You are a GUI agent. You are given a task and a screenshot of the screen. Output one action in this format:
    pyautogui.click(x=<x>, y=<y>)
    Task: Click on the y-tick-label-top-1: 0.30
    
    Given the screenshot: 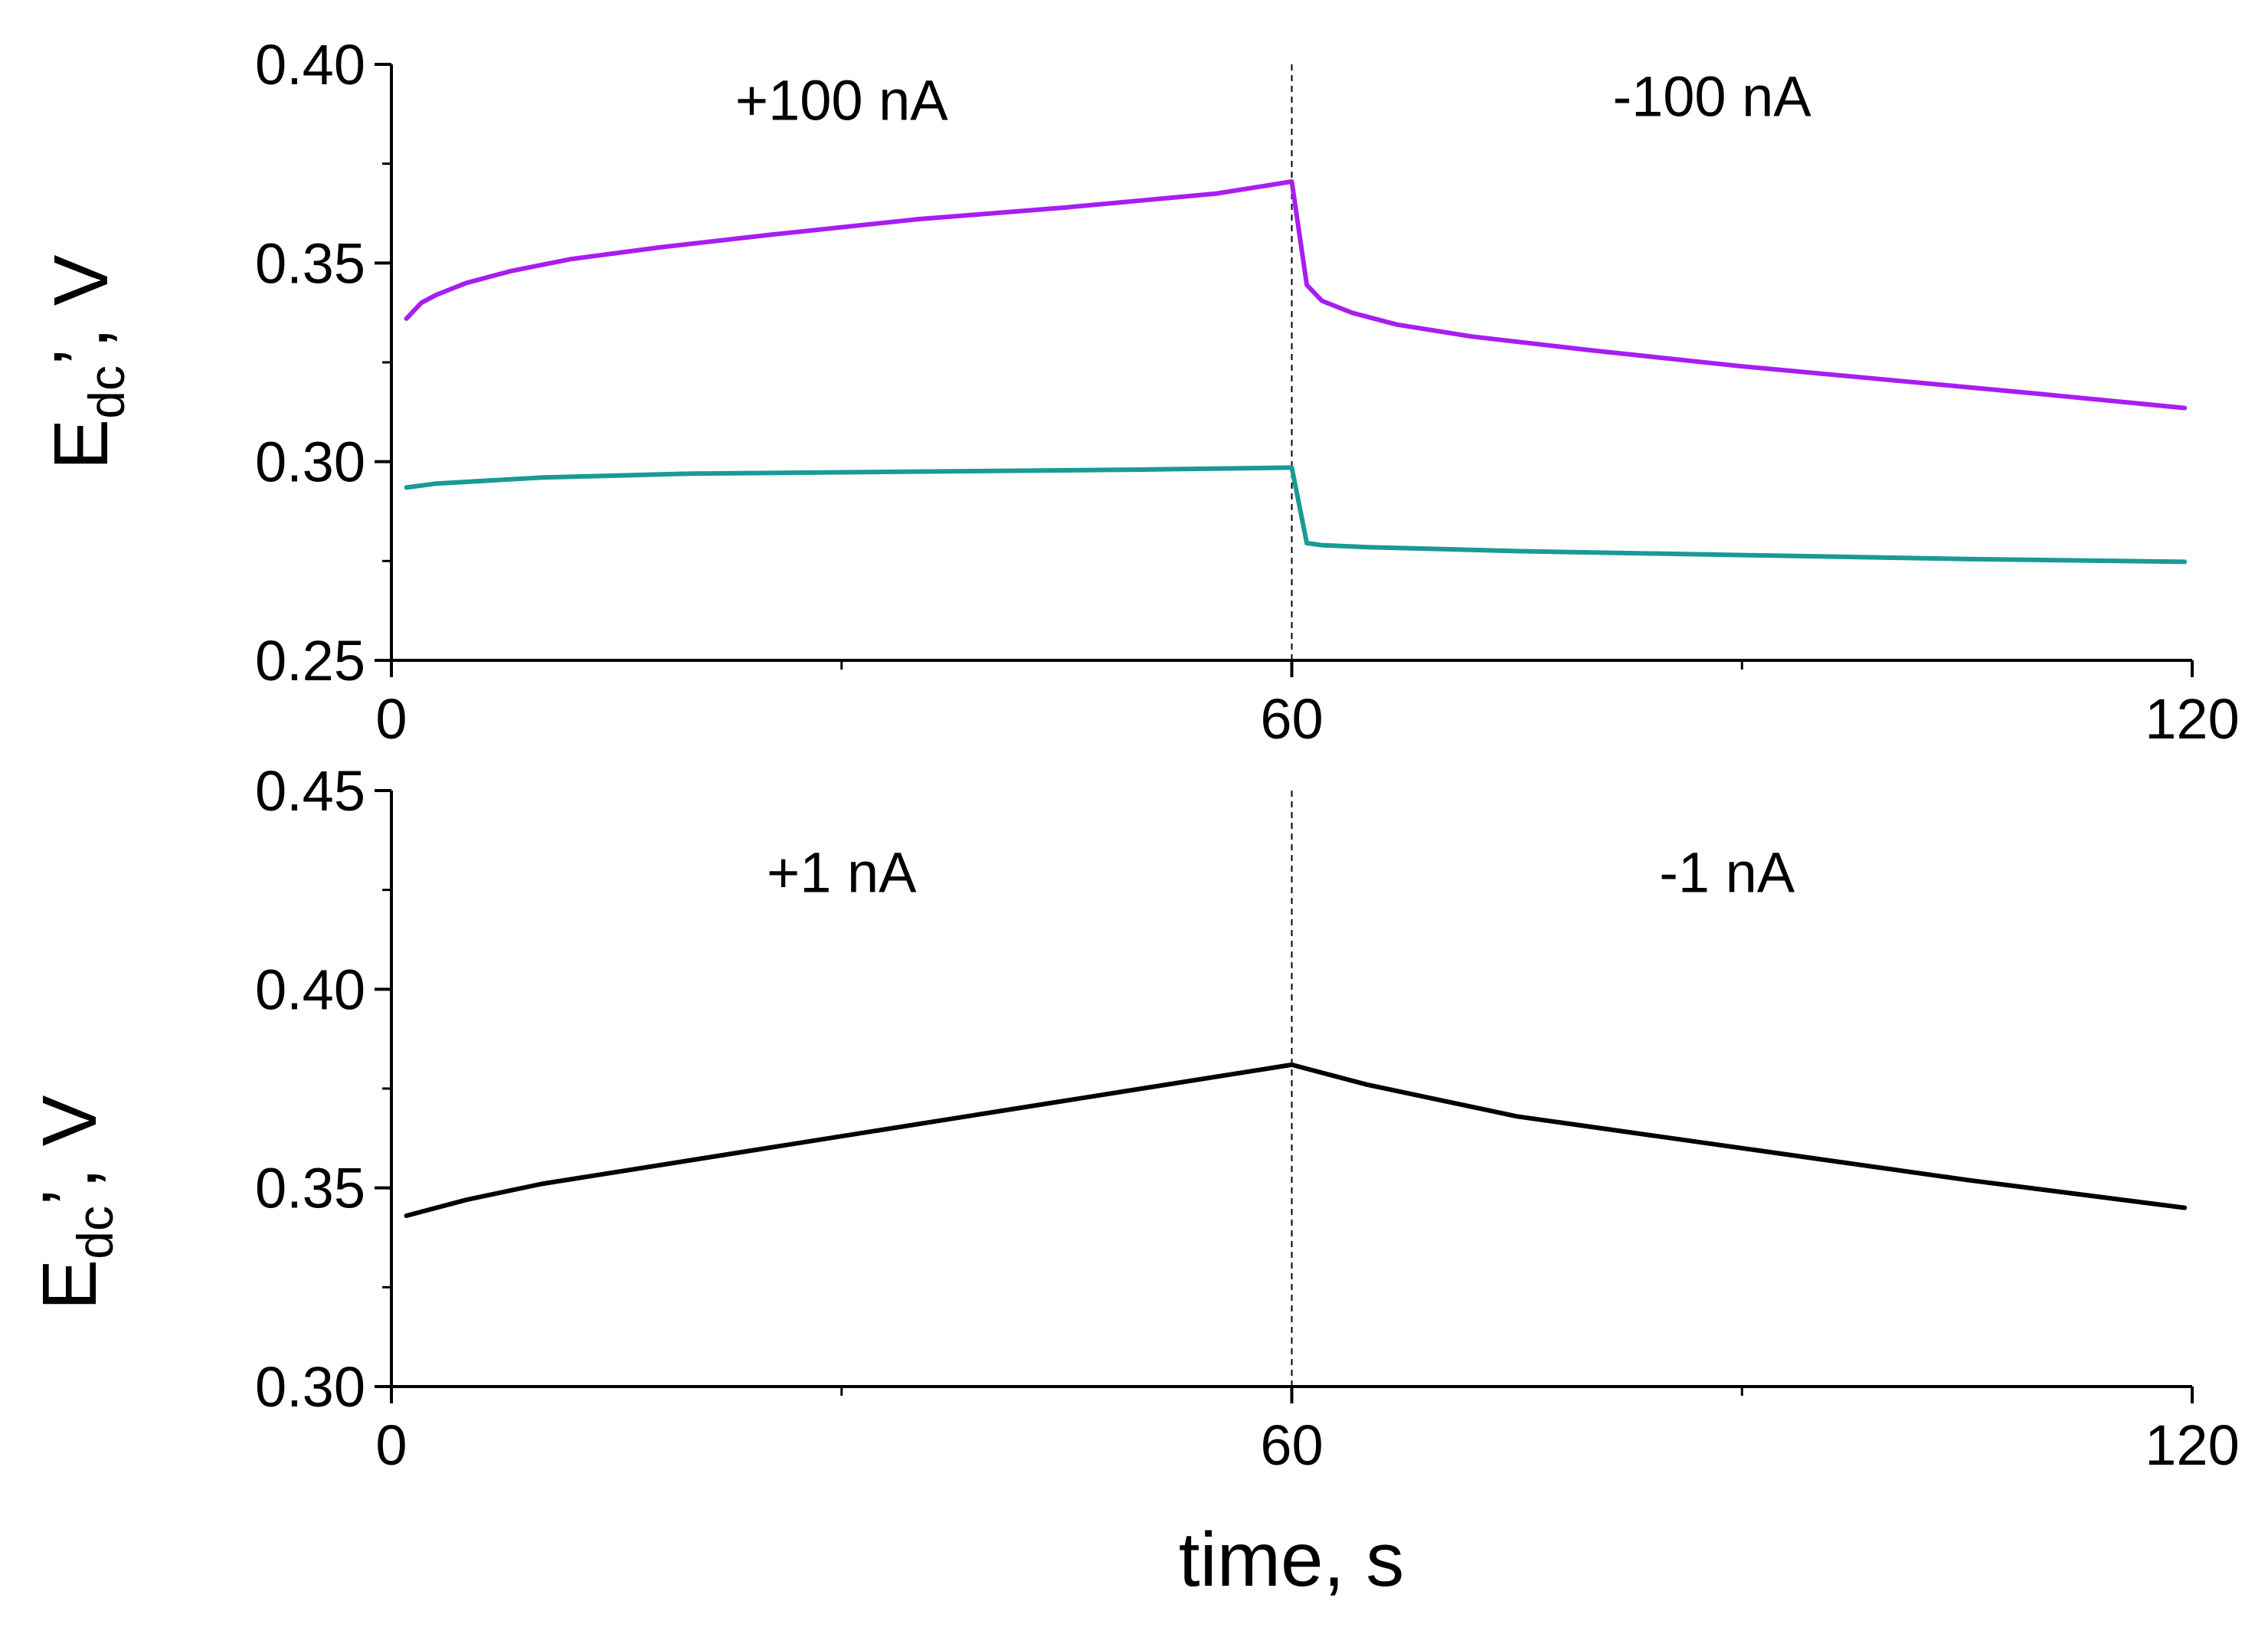 What is the action you would take?
    pyautogui.click(x=310, y=462)
    